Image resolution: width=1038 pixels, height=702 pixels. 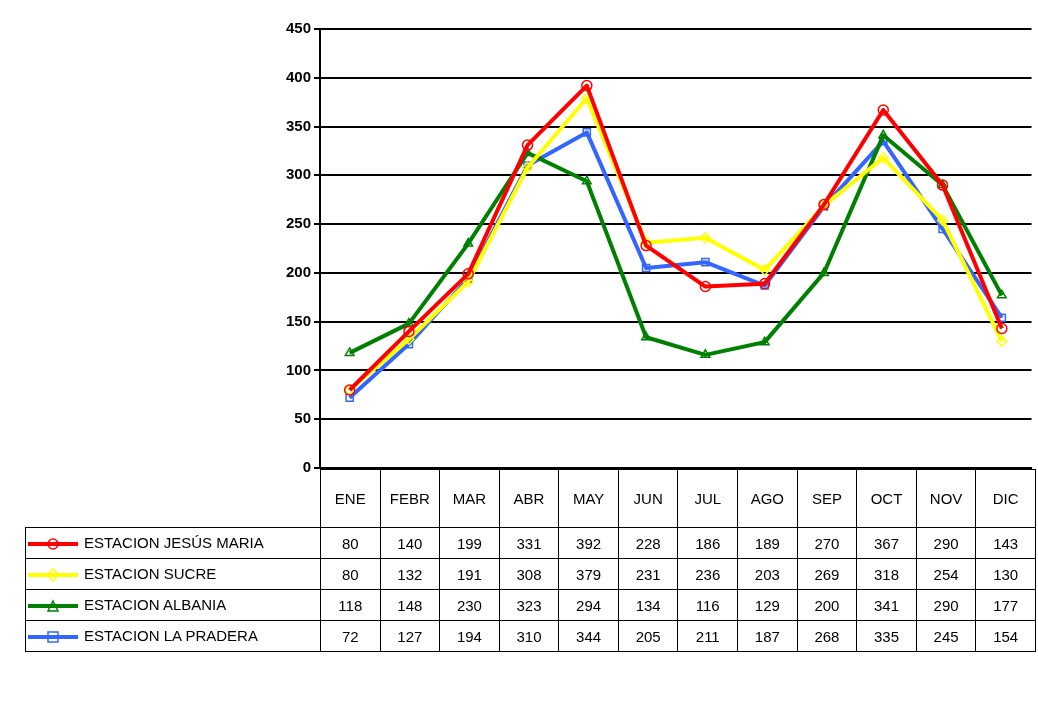 I want to click on data-label: 187, so click(x=767, y=636).